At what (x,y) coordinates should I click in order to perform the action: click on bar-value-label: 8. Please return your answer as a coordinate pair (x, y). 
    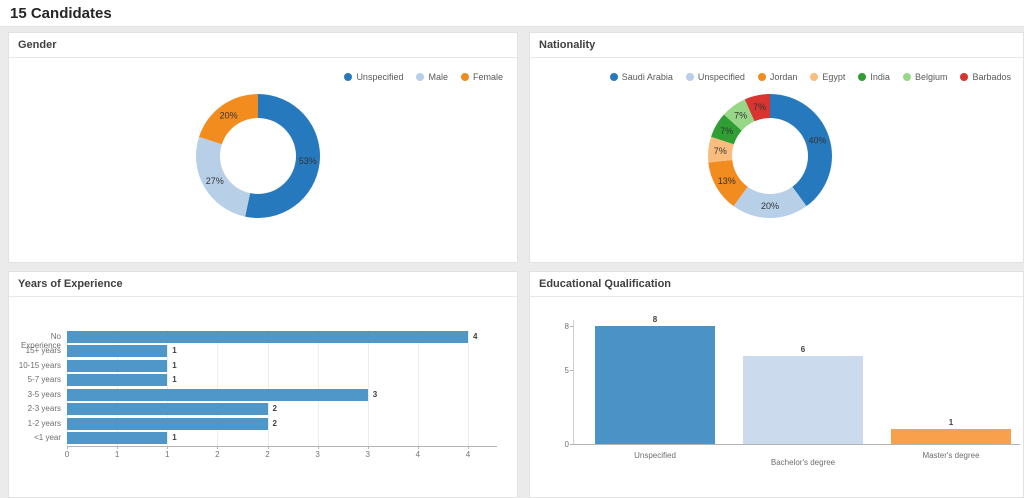
    Looking at the image, I should click on (655, 319).